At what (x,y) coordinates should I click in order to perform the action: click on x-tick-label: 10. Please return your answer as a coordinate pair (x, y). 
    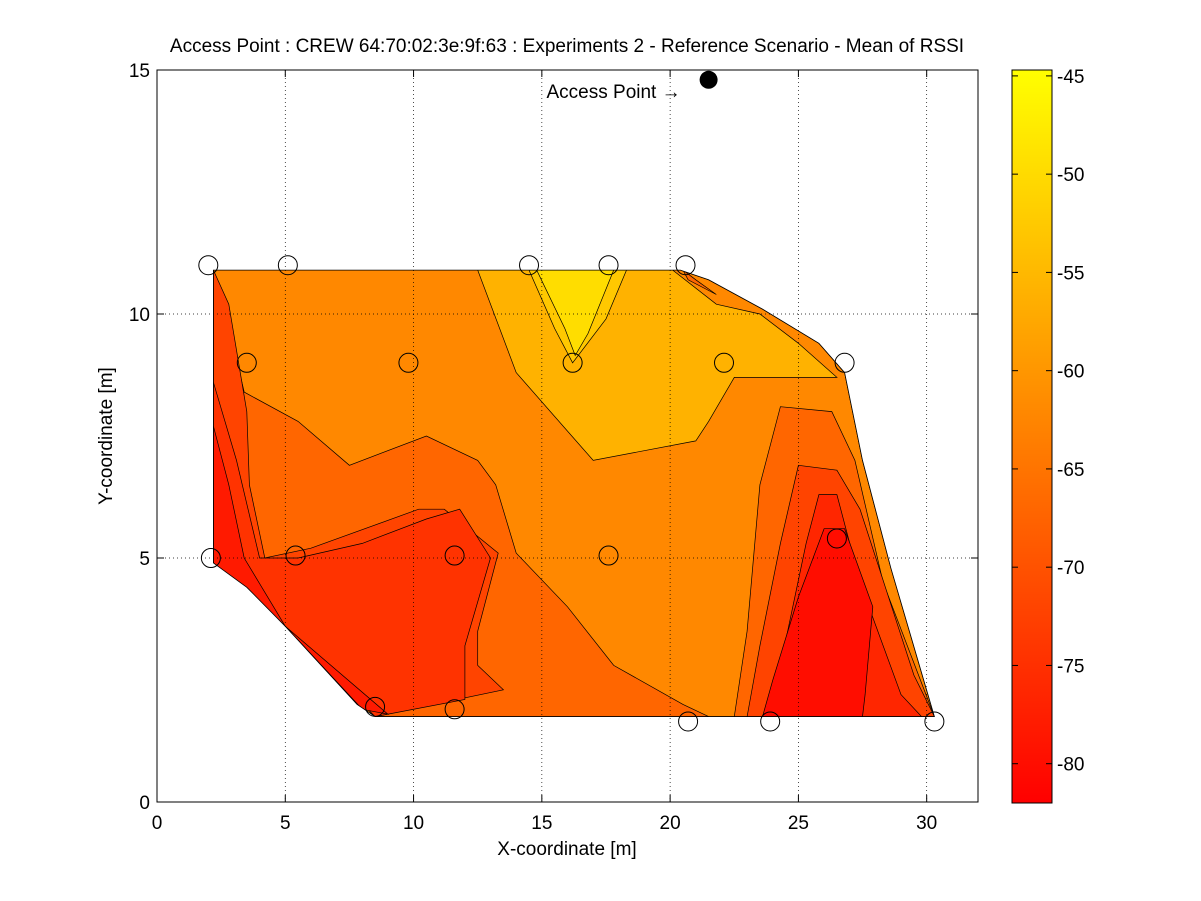
    Looking at the image, I should click on (413, 823).